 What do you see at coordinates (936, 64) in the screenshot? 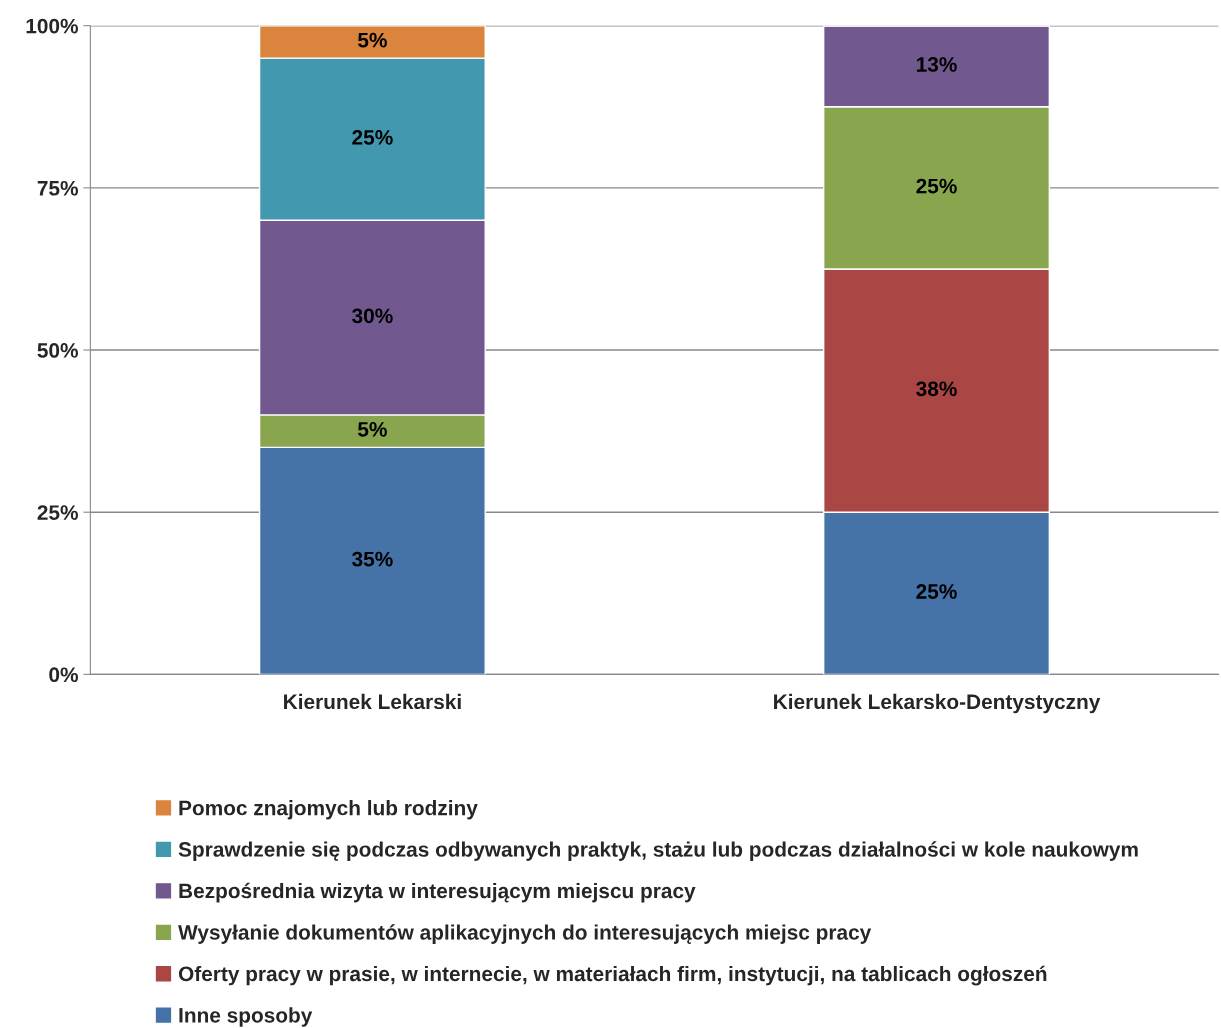
I see `data-label: 13%` at bounding box center [936, 64].